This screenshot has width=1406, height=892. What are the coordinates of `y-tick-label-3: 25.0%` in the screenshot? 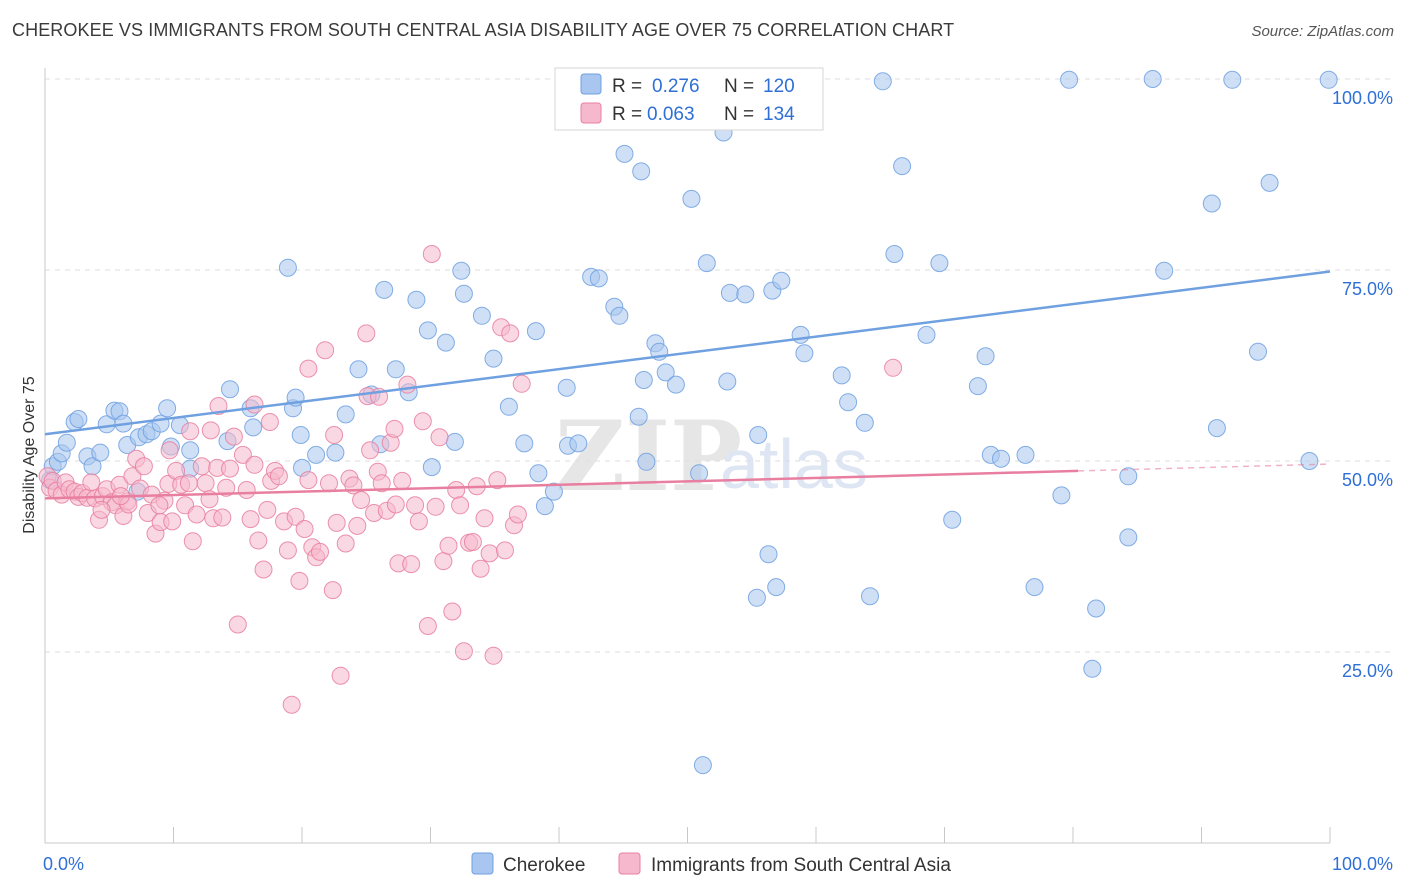 It's located at (1367, 671).